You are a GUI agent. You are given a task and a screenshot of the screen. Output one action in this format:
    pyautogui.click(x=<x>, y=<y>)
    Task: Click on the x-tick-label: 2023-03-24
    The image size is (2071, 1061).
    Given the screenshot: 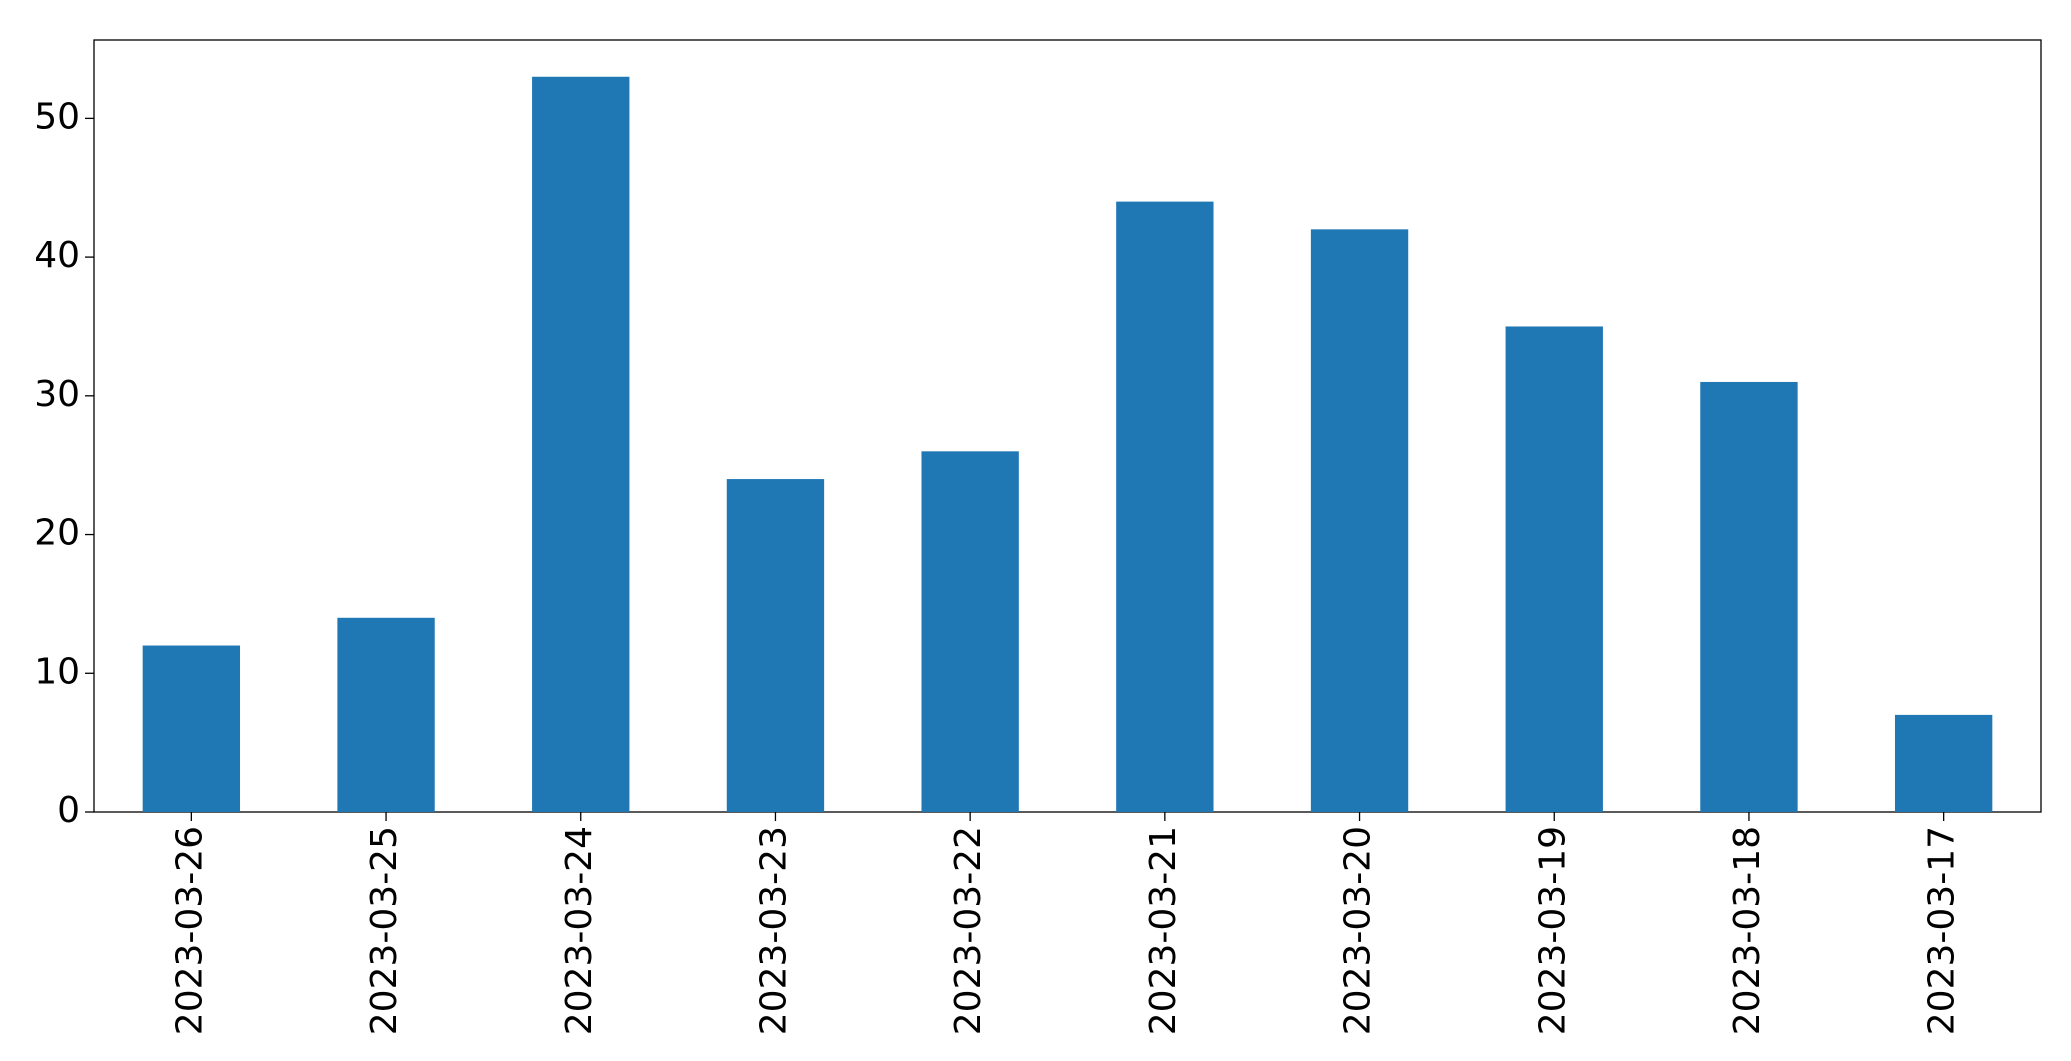 What is the action you would take?
    pyautogui.click(x=579, y=930)
    